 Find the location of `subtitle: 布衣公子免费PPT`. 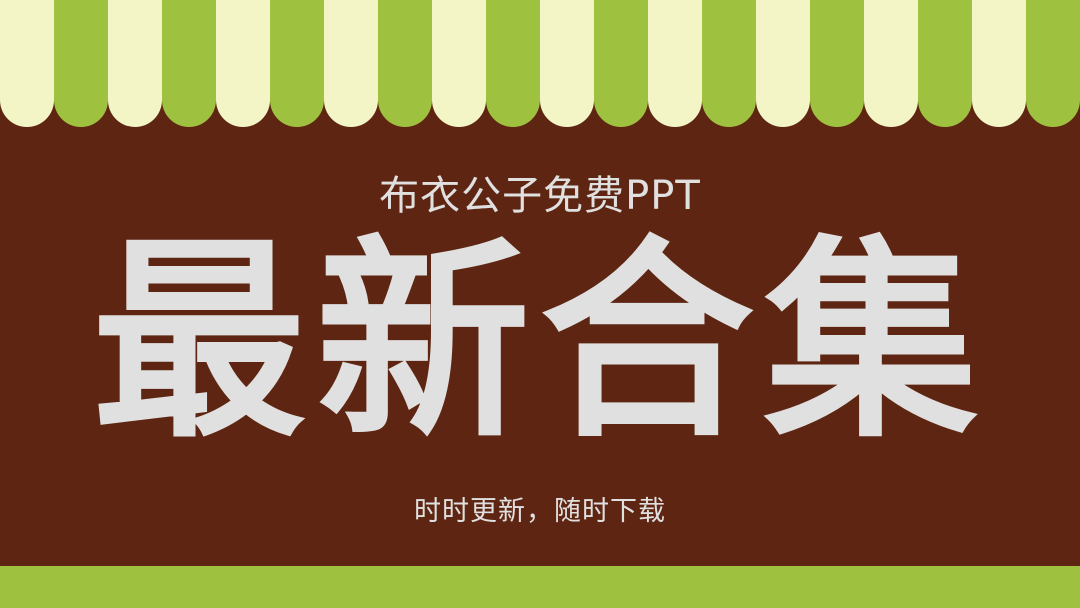

subtitle: 布衣公子免费PPT is located at coordinates (540, 196).